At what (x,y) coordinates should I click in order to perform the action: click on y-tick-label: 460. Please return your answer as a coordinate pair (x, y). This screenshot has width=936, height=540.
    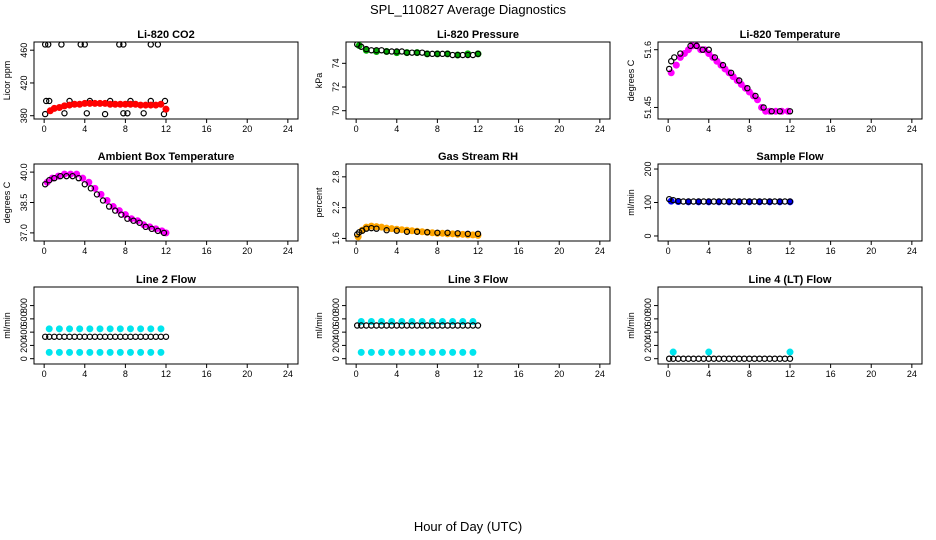
    Looking at the image, I should click on (24, 50).